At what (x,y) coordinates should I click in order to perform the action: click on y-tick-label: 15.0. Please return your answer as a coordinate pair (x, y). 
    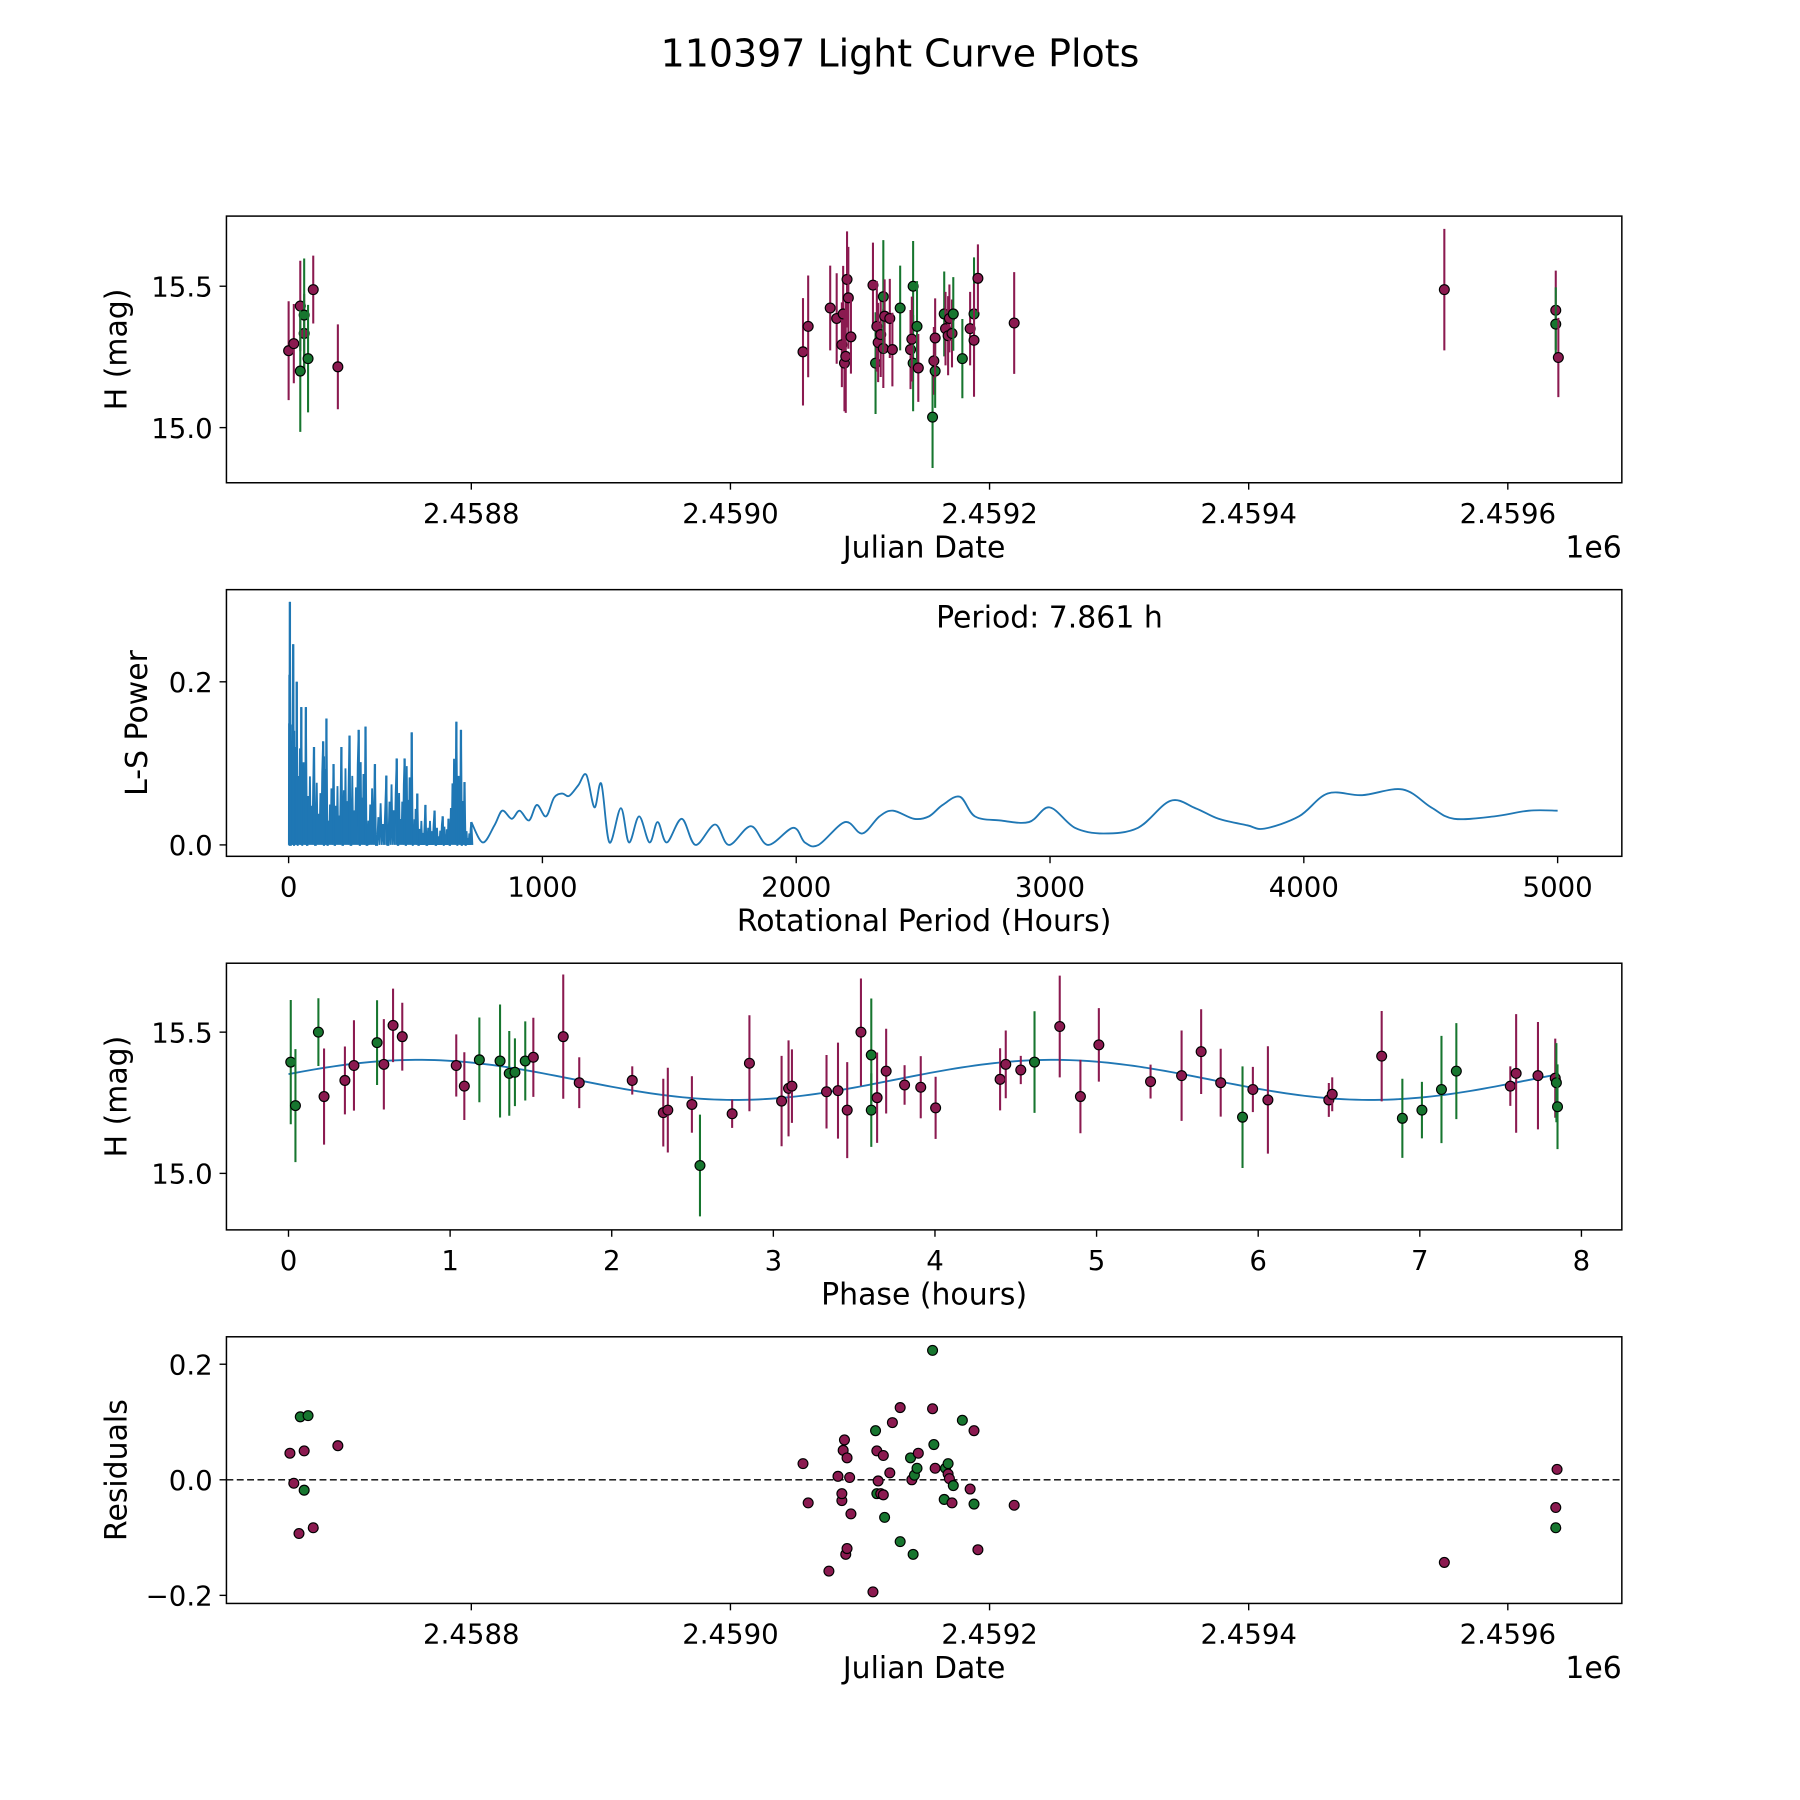
    Looking at the image, I should click on (181, 1174).